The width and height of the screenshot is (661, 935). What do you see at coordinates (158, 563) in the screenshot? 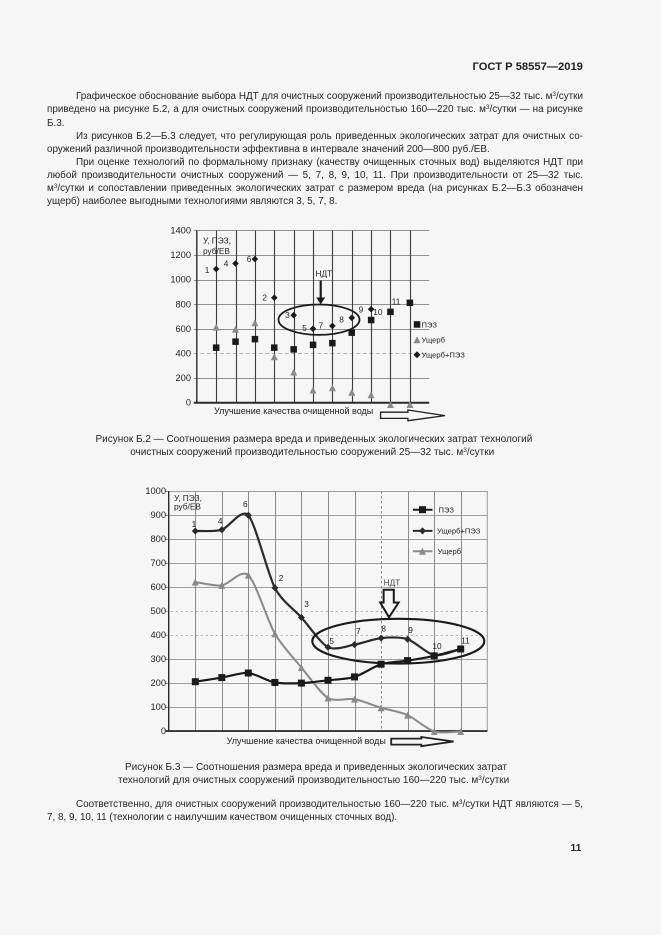
I see `svg-text: 700` at bounding box center [158, 563].